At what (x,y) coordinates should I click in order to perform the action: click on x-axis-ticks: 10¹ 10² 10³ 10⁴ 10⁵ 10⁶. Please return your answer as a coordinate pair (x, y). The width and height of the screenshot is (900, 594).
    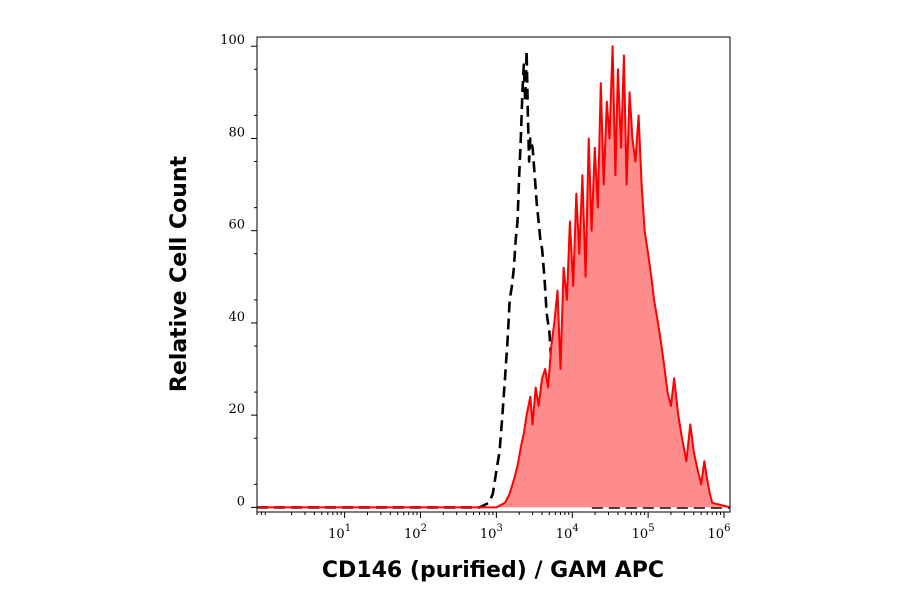
    Looking at the image, I should click on (493, 527).